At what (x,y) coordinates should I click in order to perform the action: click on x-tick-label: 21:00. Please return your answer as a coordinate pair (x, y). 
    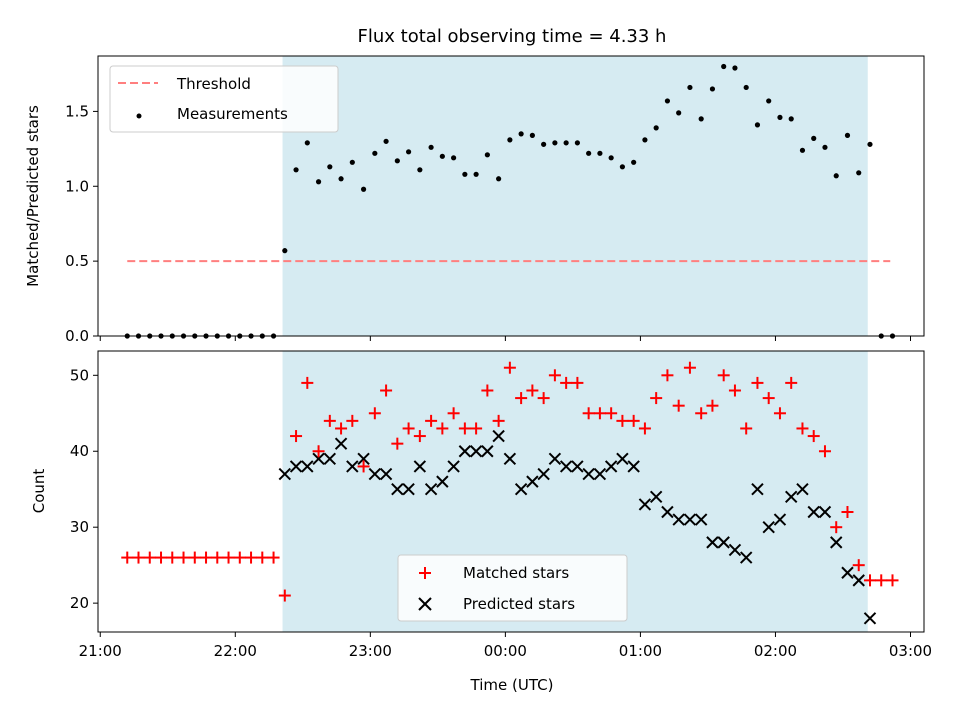
    Looking at the image, I should click on (100, 651).